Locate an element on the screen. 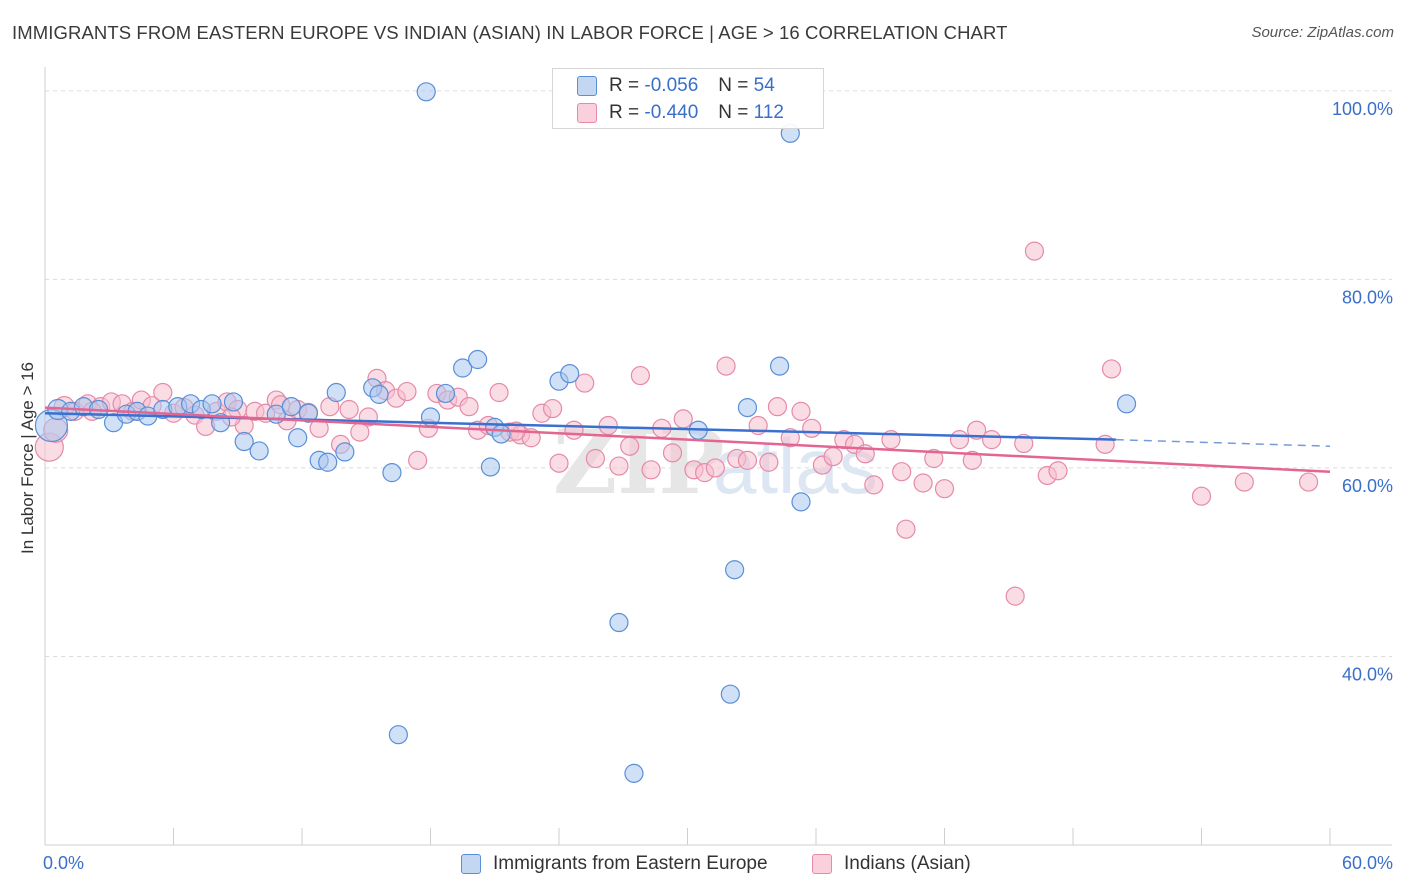 The image size is (1406, 892). bottom-legend-label: Indians (Asian) is located at coordinates (907, 863).